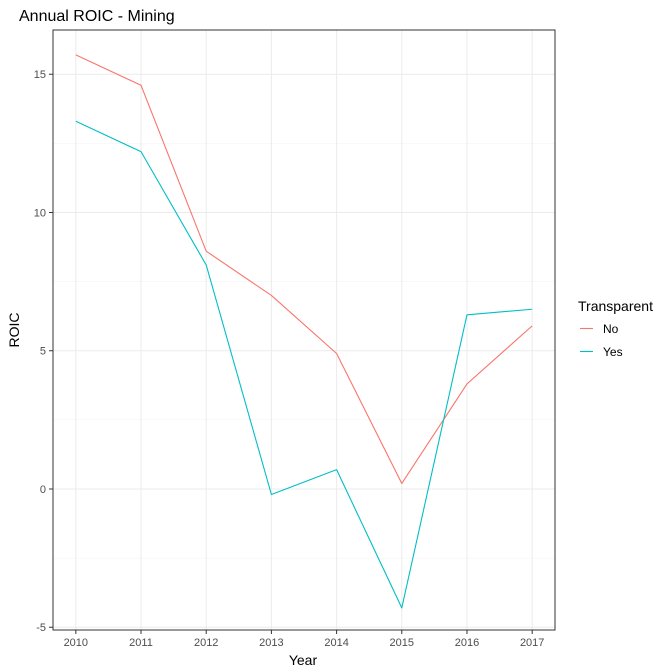  Describe the element at coordinates (40, 213) in the screenshot. I see `y-tick-label: 10` at that location.